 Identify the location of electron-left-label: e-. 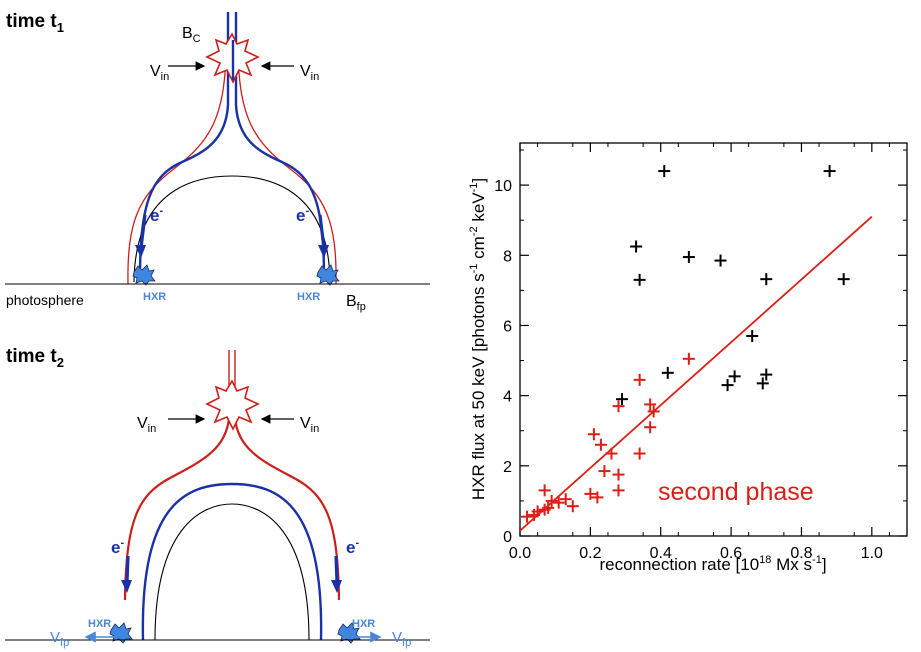
(156, 215).